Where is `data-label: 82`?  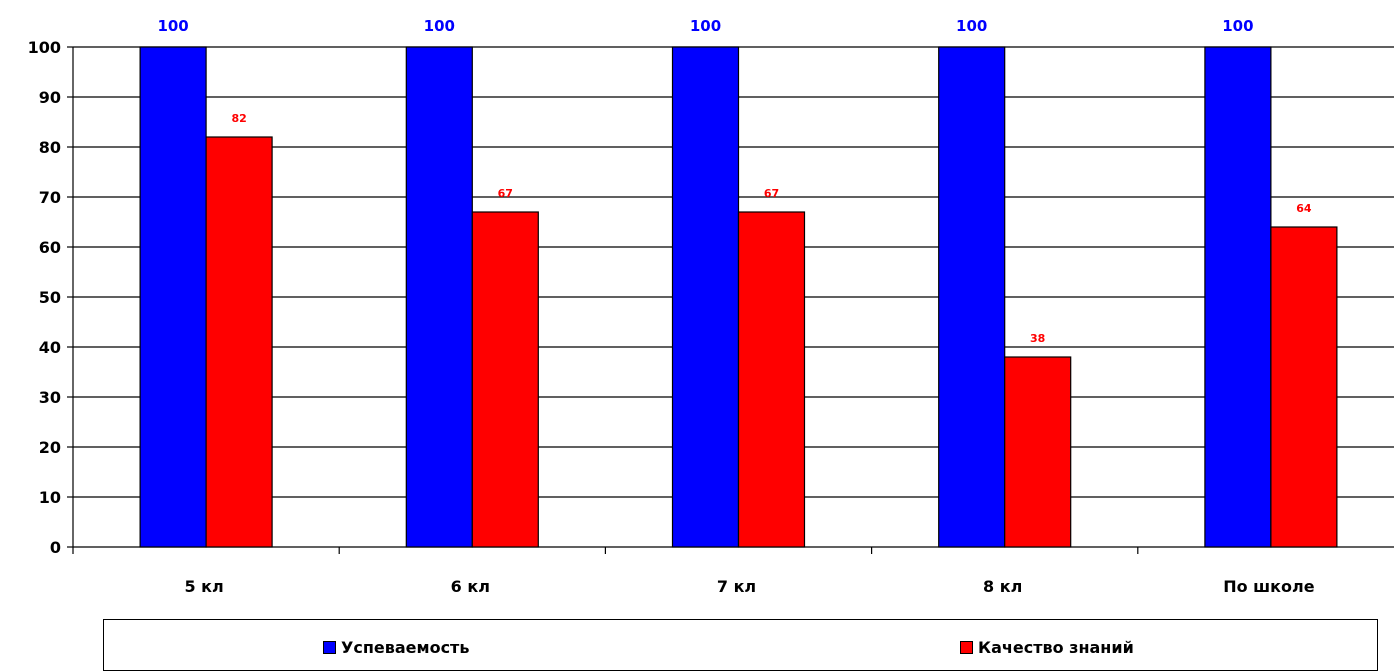 data-label: 82 is located at coordinates (238, 118).